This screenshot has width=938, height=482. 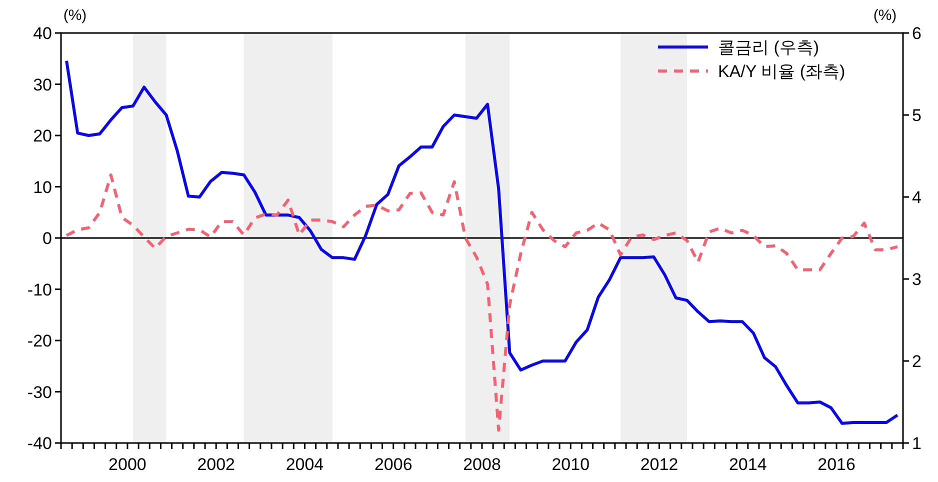 What do you see at coordinates (127, 464) in the screenshot?
I see `x-tick-label: 2000` at bounding box center [127, 464].